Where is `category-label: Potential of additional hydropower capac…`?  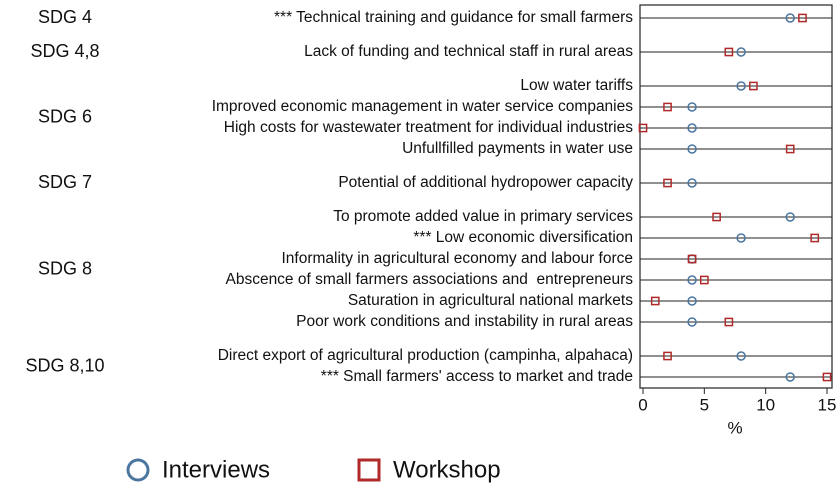
category-label: Potential of additional hydropower capac… is located at coordinates (485, 182).